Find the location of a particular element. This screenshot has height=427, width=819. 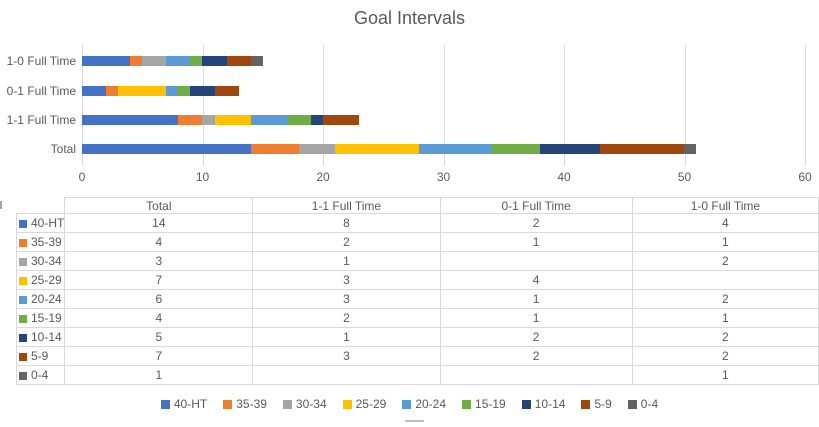

table-cell: 6 is located at coordinates (159, 299).